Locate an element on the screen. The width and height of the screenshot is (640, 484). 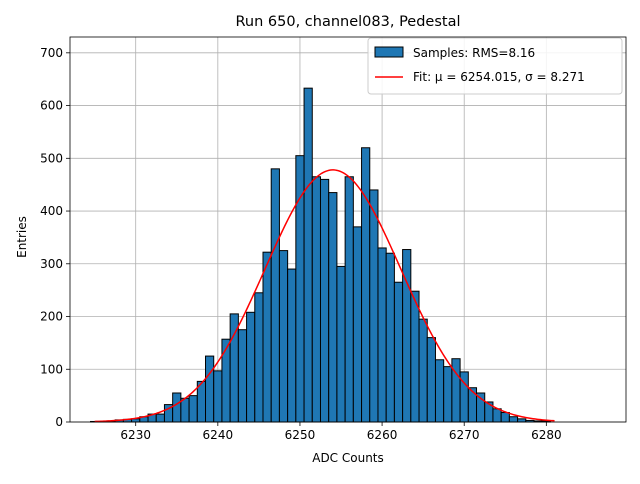
y-tick-label: 0 is located at coordinates (59, 422).